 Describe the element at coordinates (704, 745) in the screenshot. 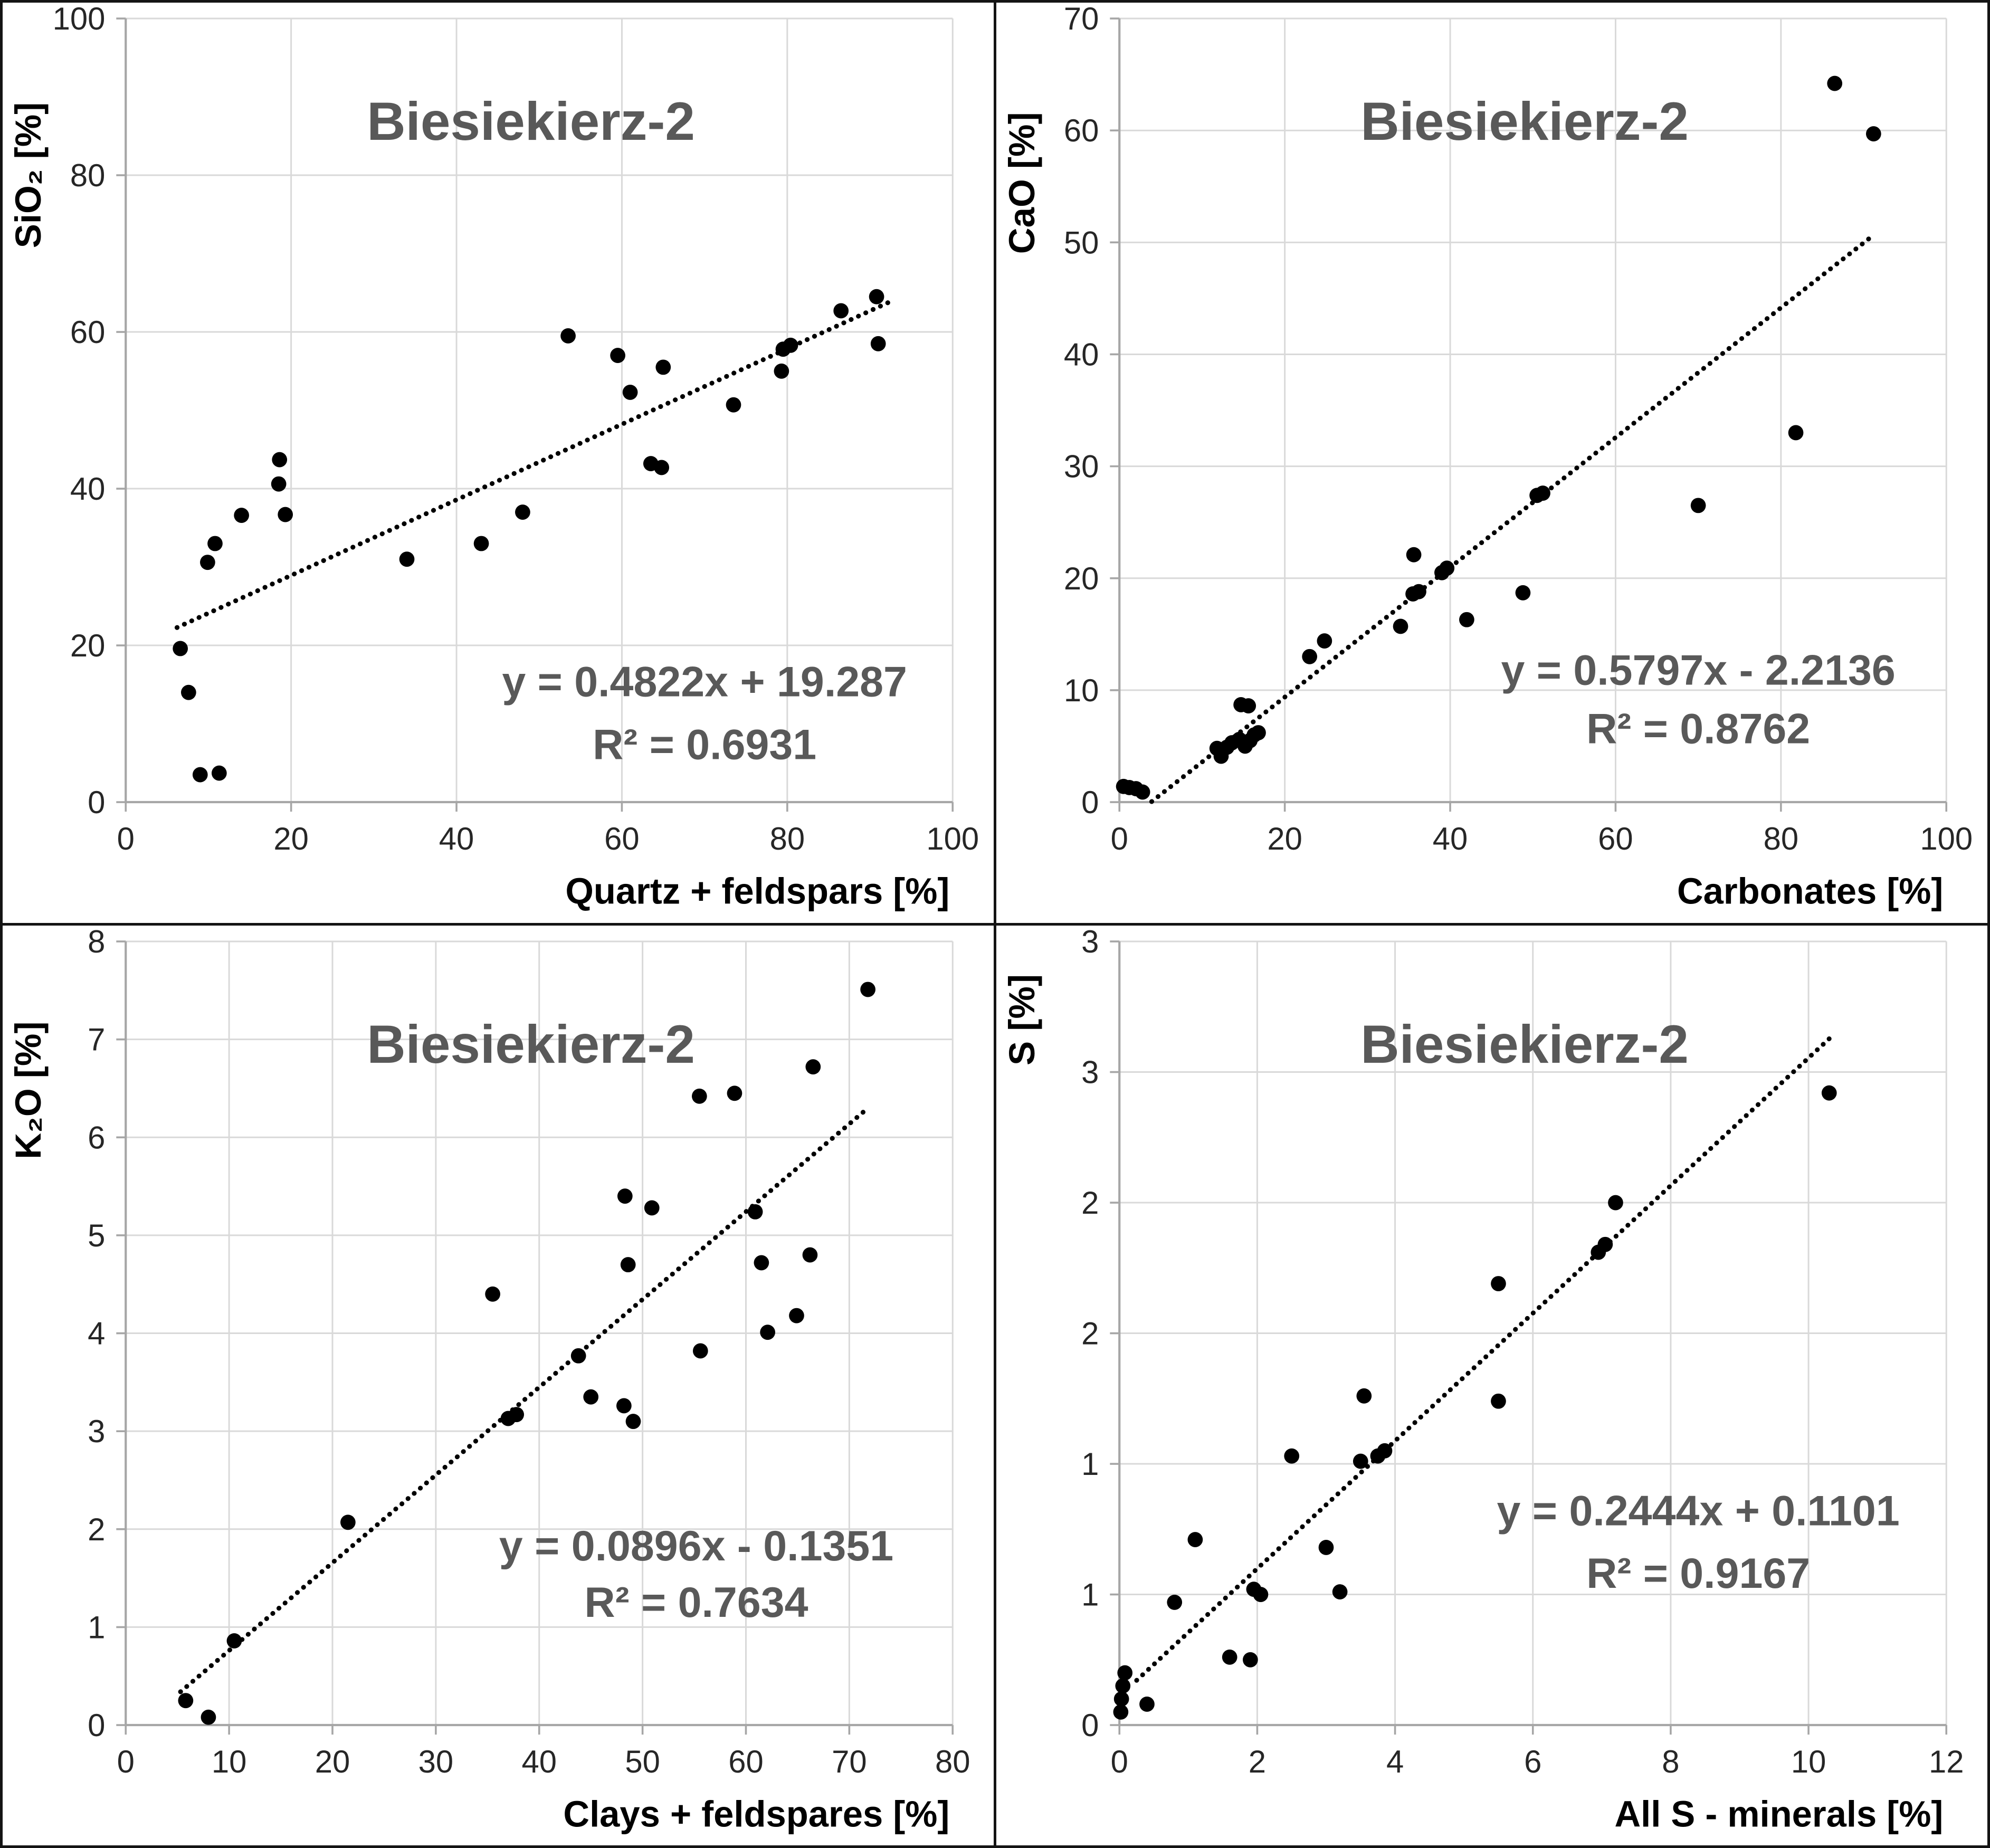

I see `trend-r-squared: R² = 0.6931` at that location.